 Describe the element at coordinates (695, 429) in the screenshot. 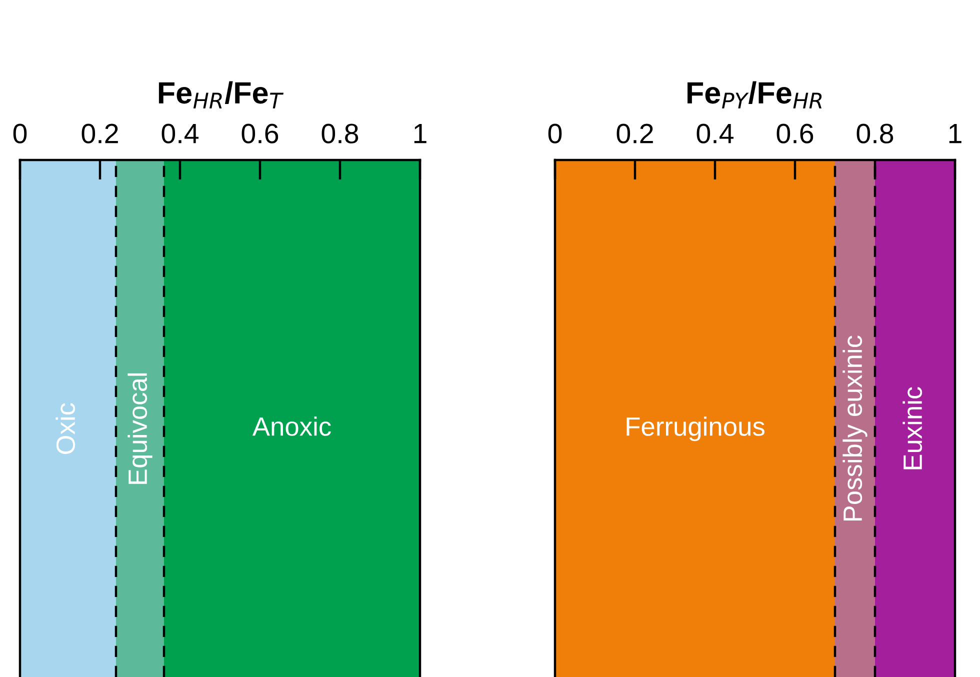

I see `series-label: Ferruginous` at that location.